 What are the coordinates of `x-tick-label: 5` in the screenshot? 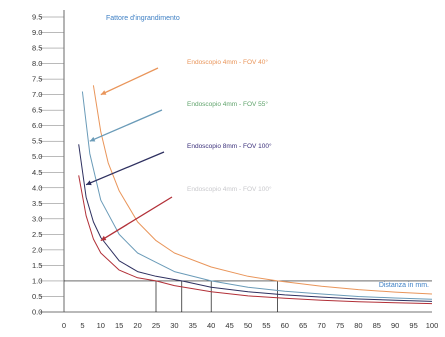 It's located at (82, 325).